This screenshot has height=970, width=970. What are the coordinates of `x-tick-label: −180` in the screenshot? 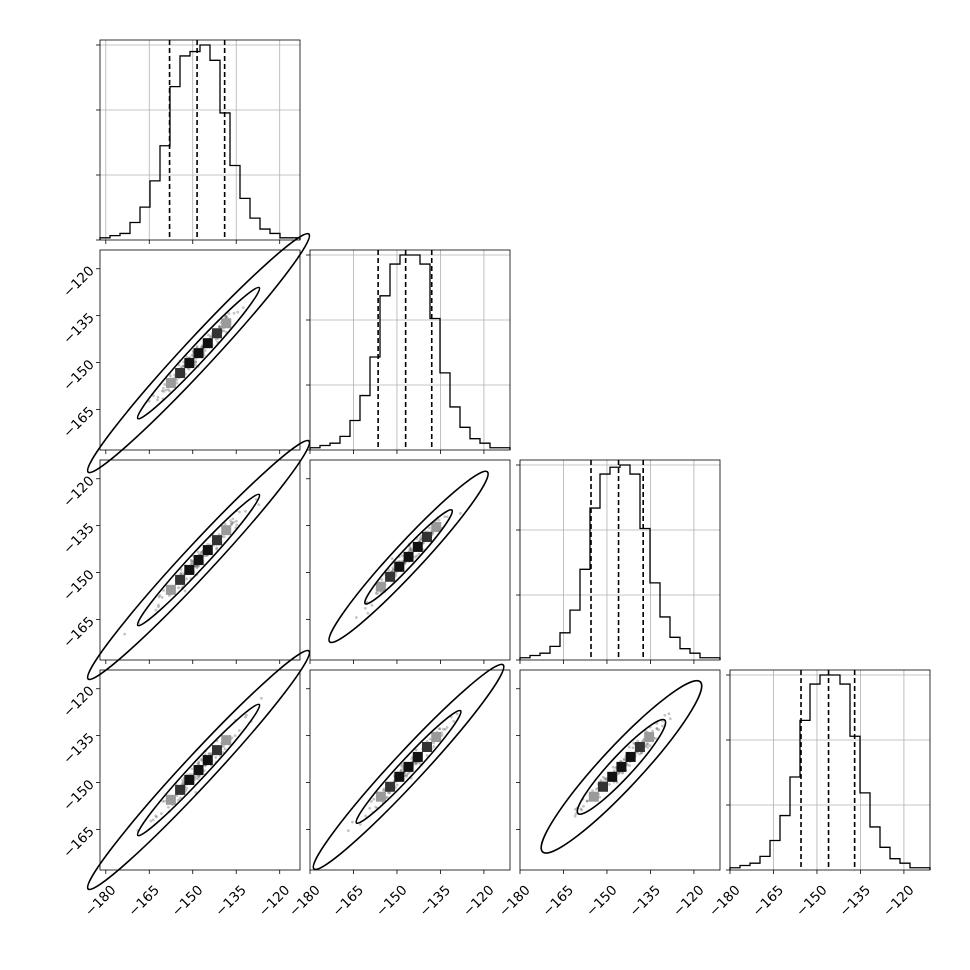 It's located at (515, 901).